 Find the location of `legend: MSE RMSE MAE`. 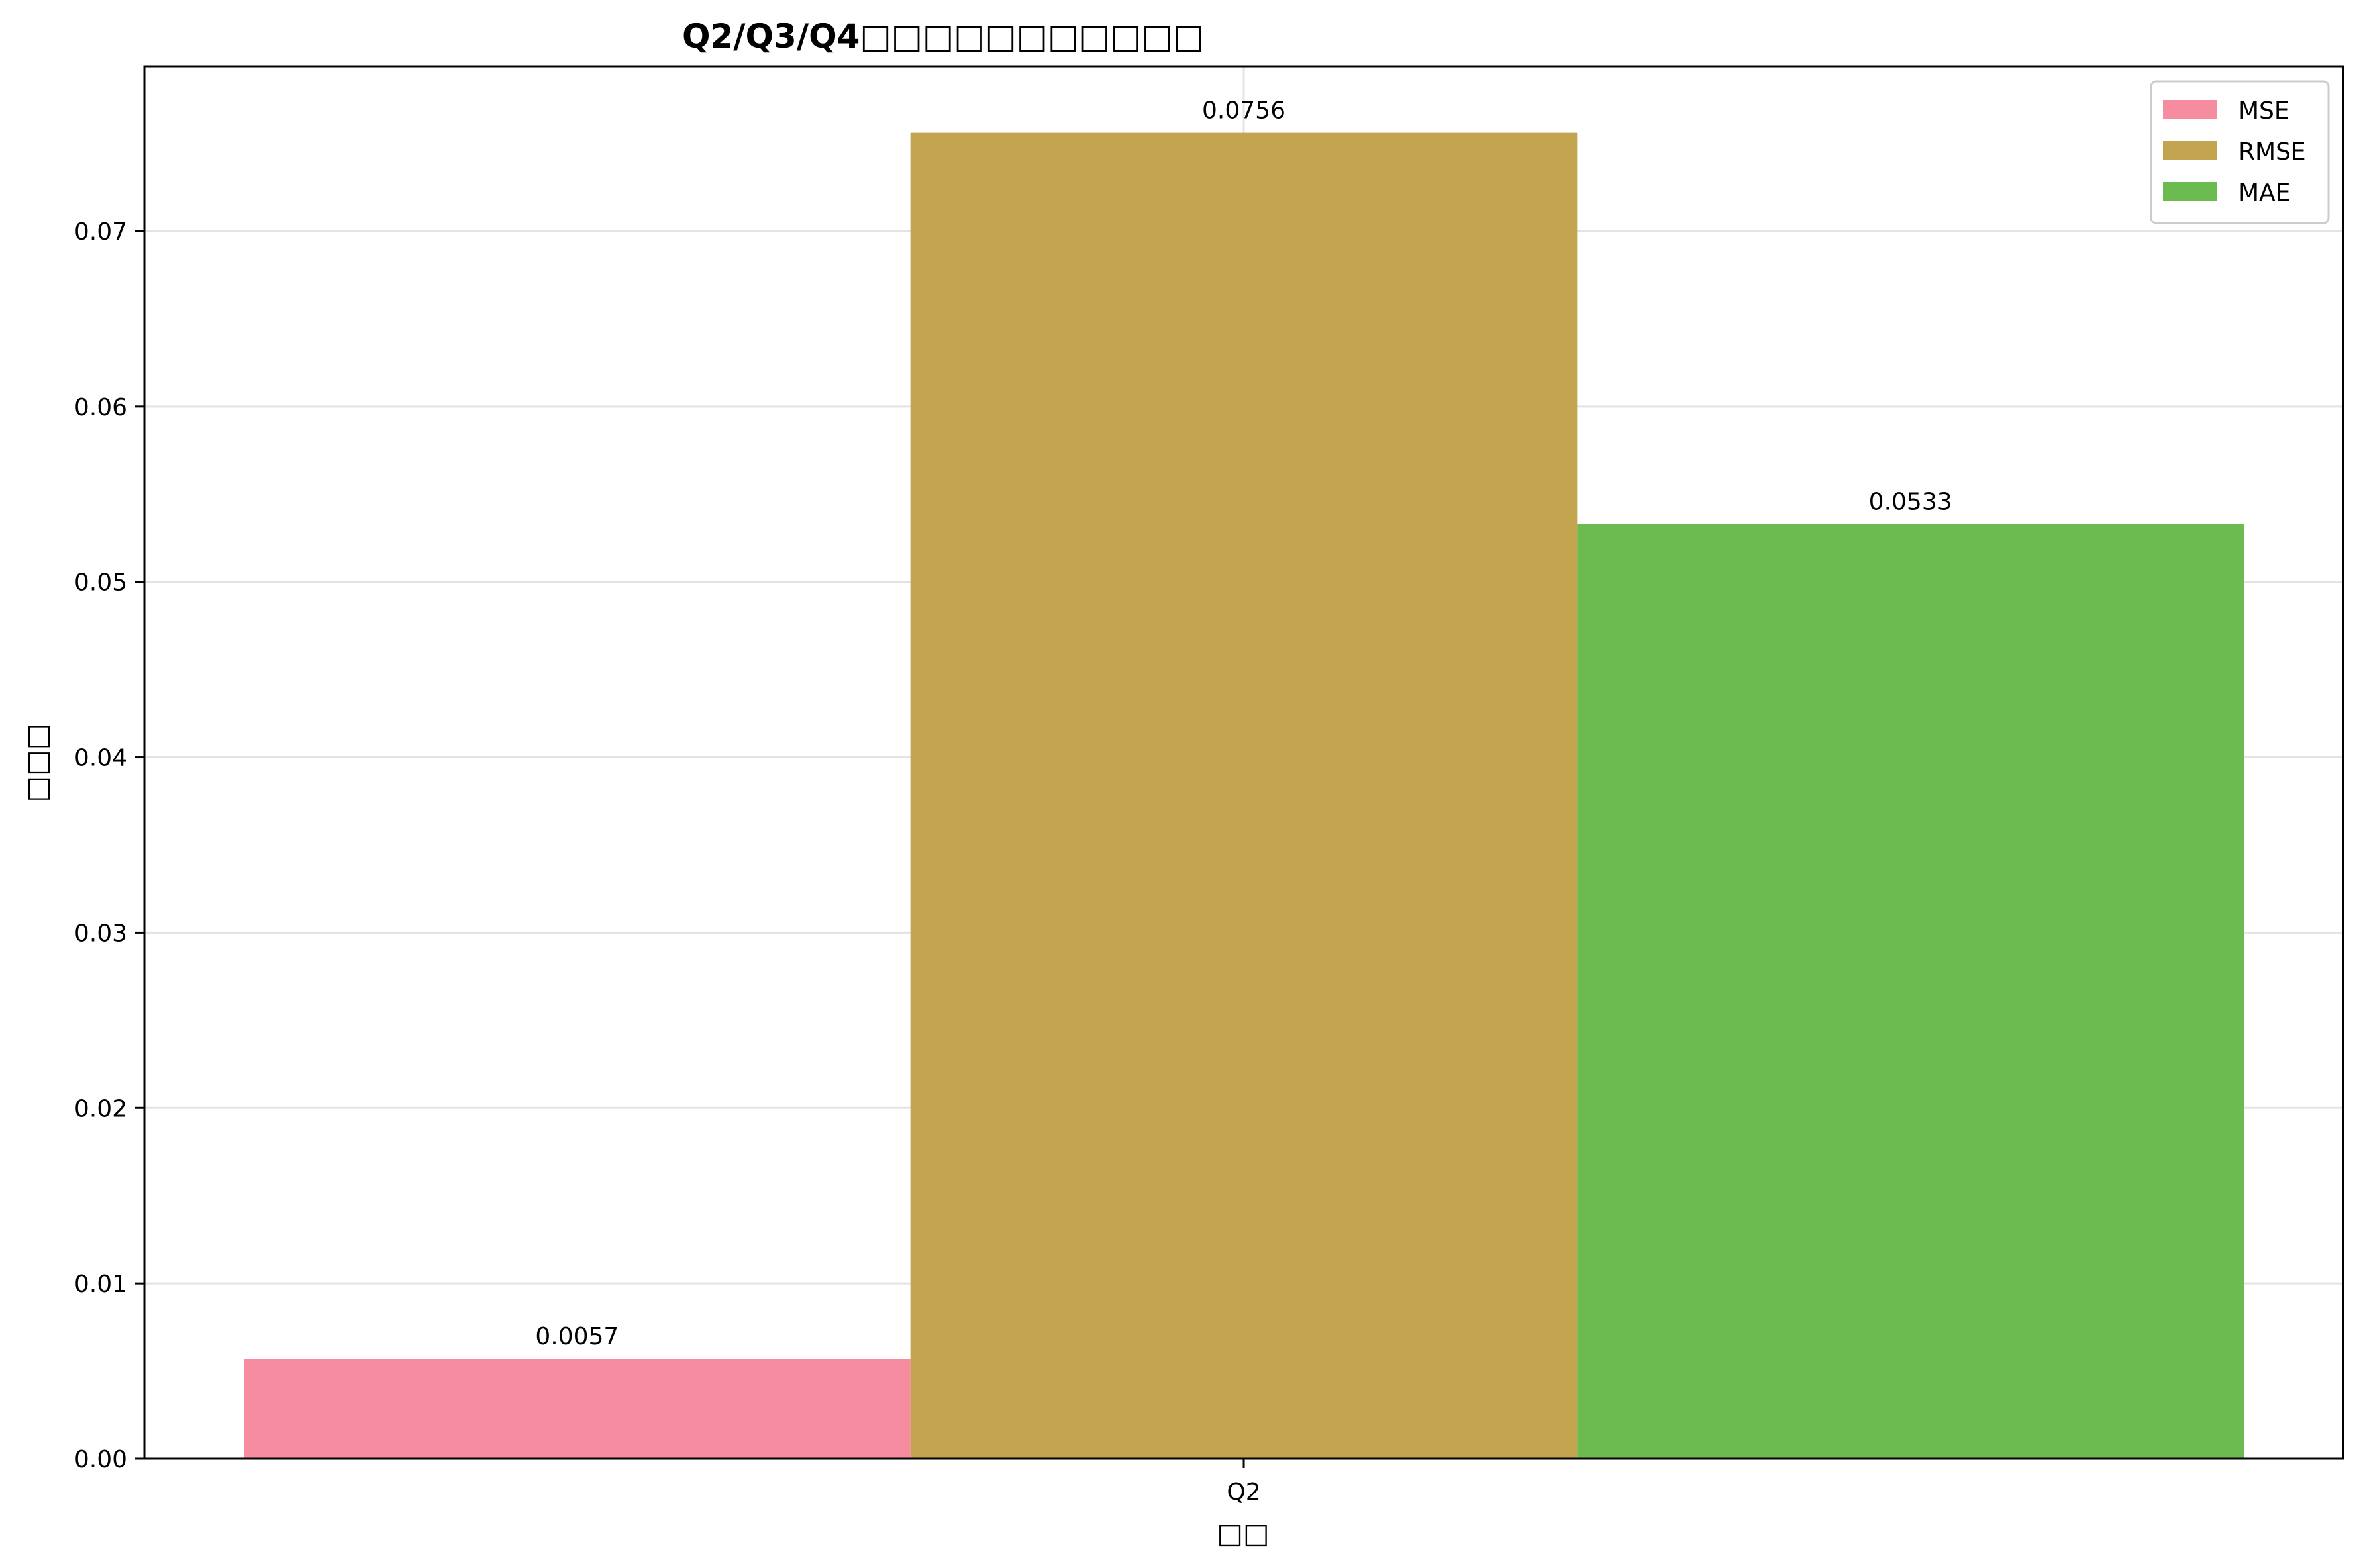

legend: MSE RMSE MAE is located at coordinates (2240, 152).